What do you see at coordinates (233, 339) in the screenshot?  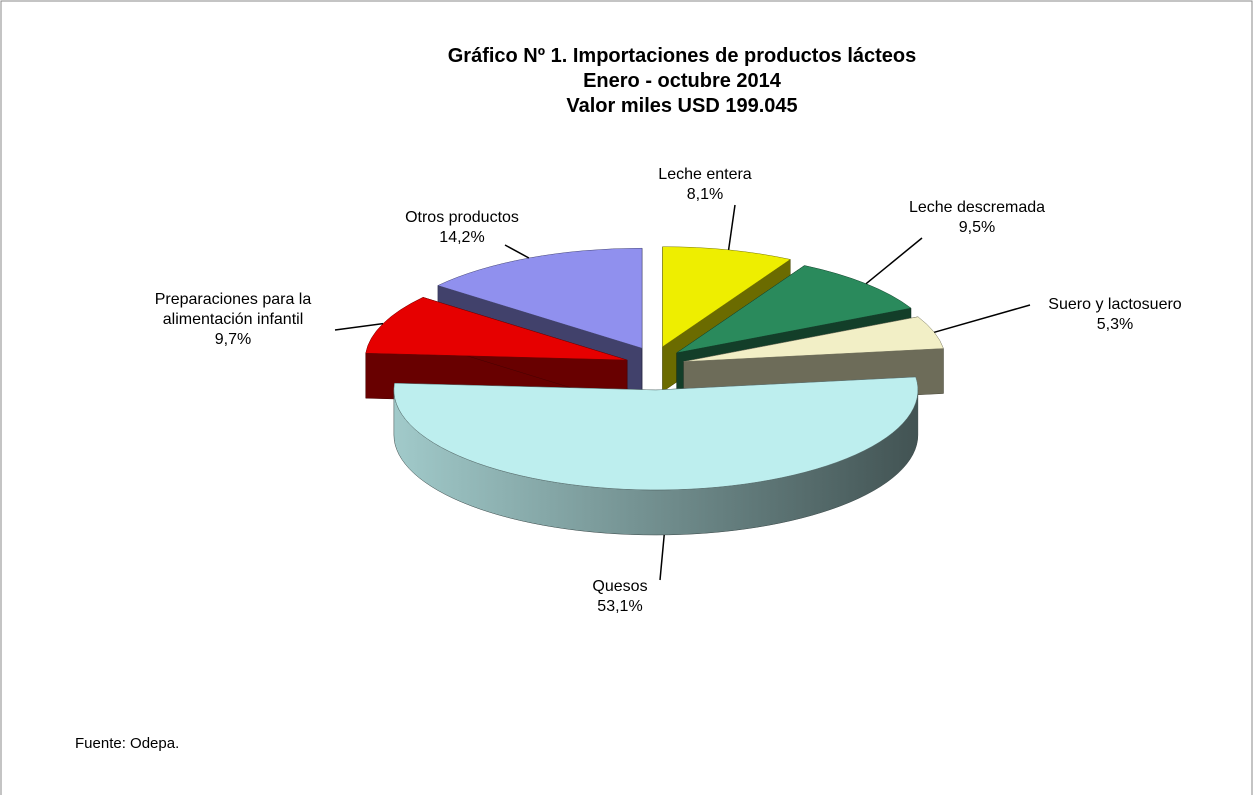 I see `value-label: 9,7%` at bounding box center [233, 339].